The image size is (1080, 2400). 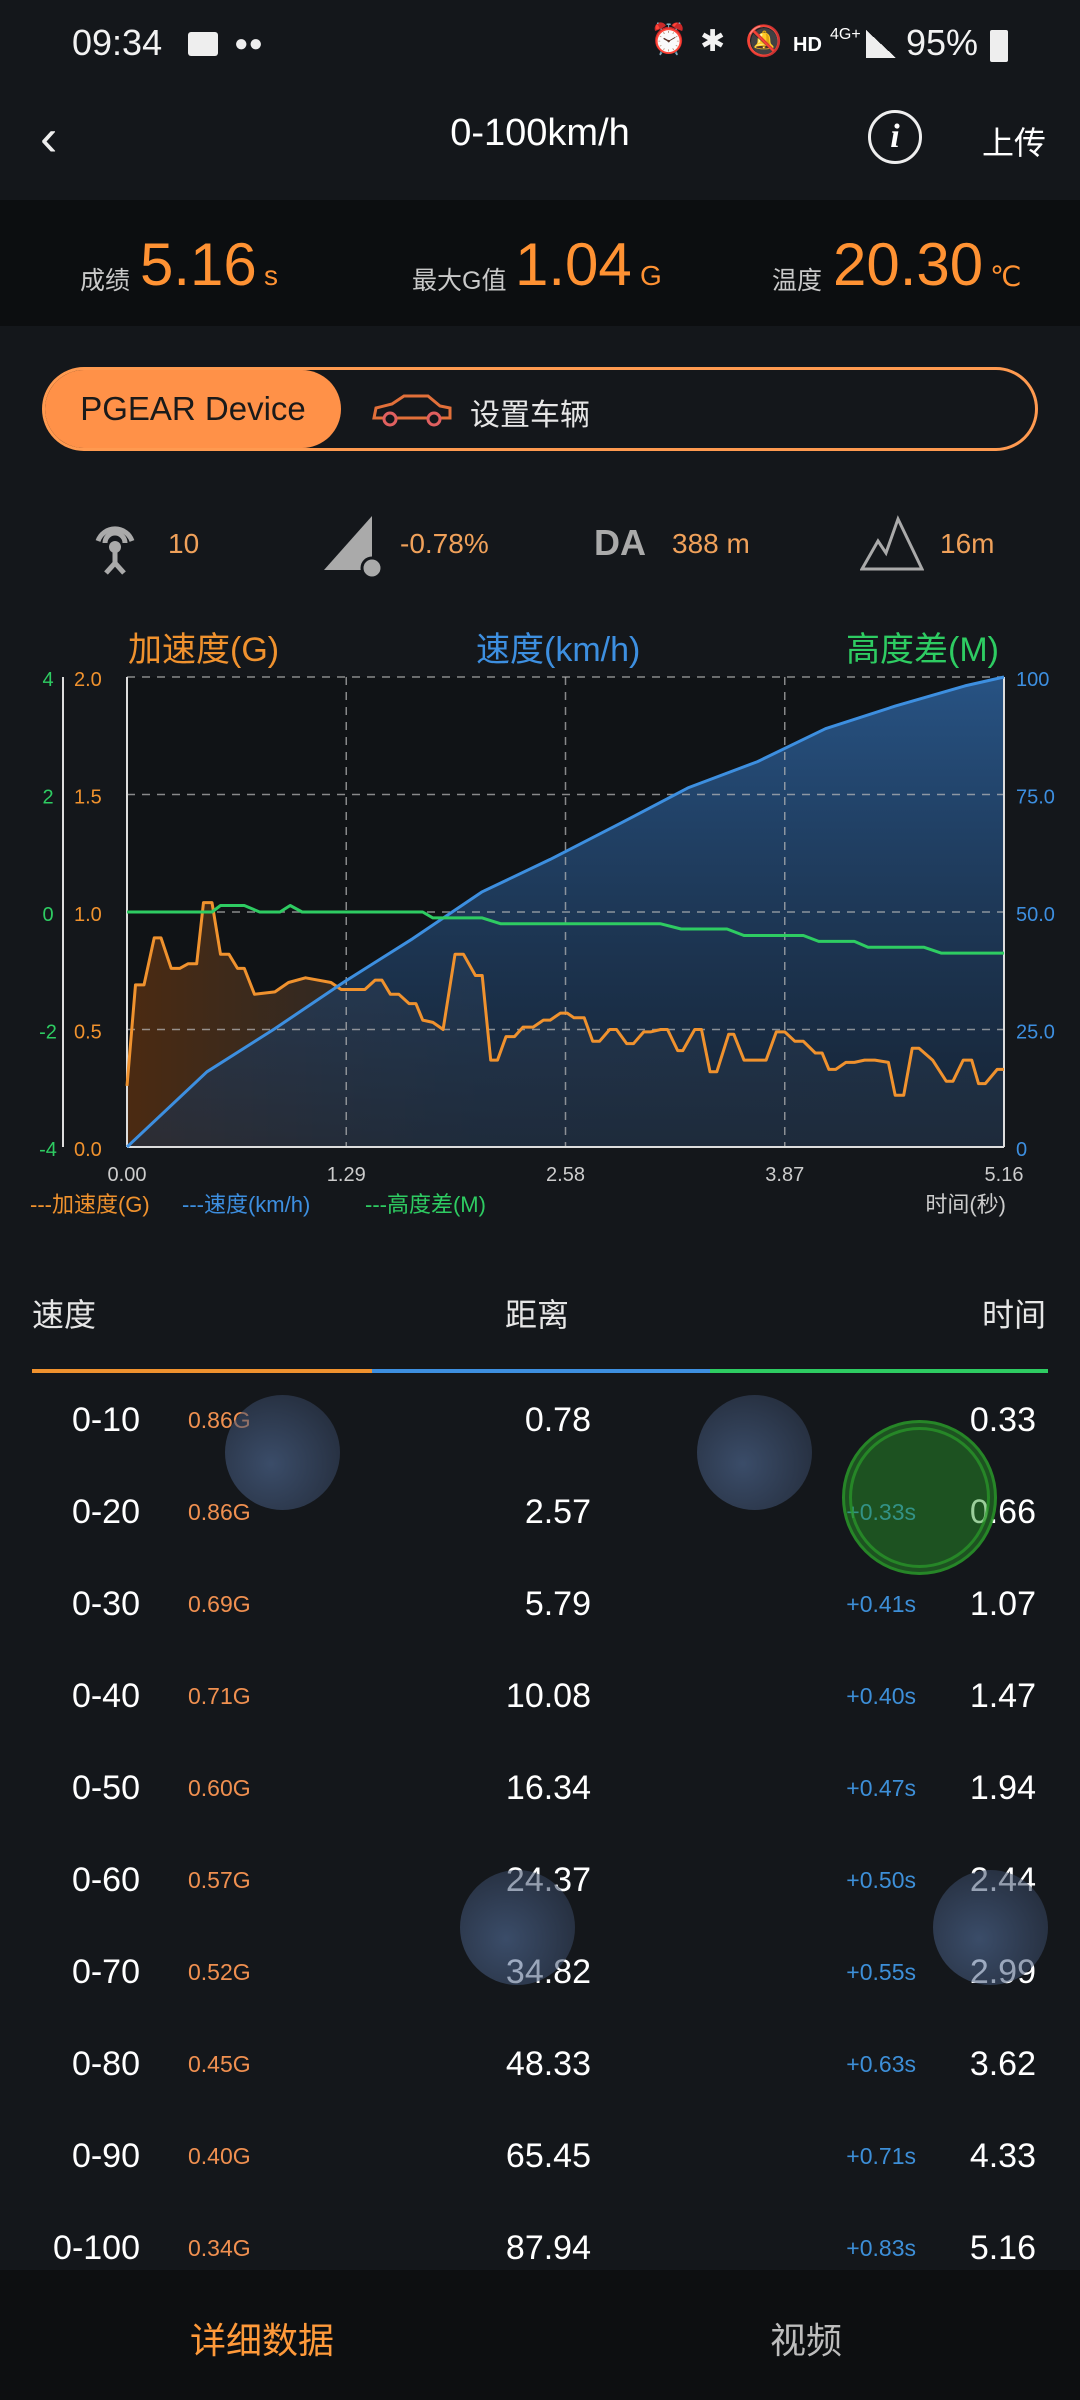 What do you see at coordinates (565, 1175) in the screenshot?
I see `x-tick: 2.58` at bounding box center [565, 1175].